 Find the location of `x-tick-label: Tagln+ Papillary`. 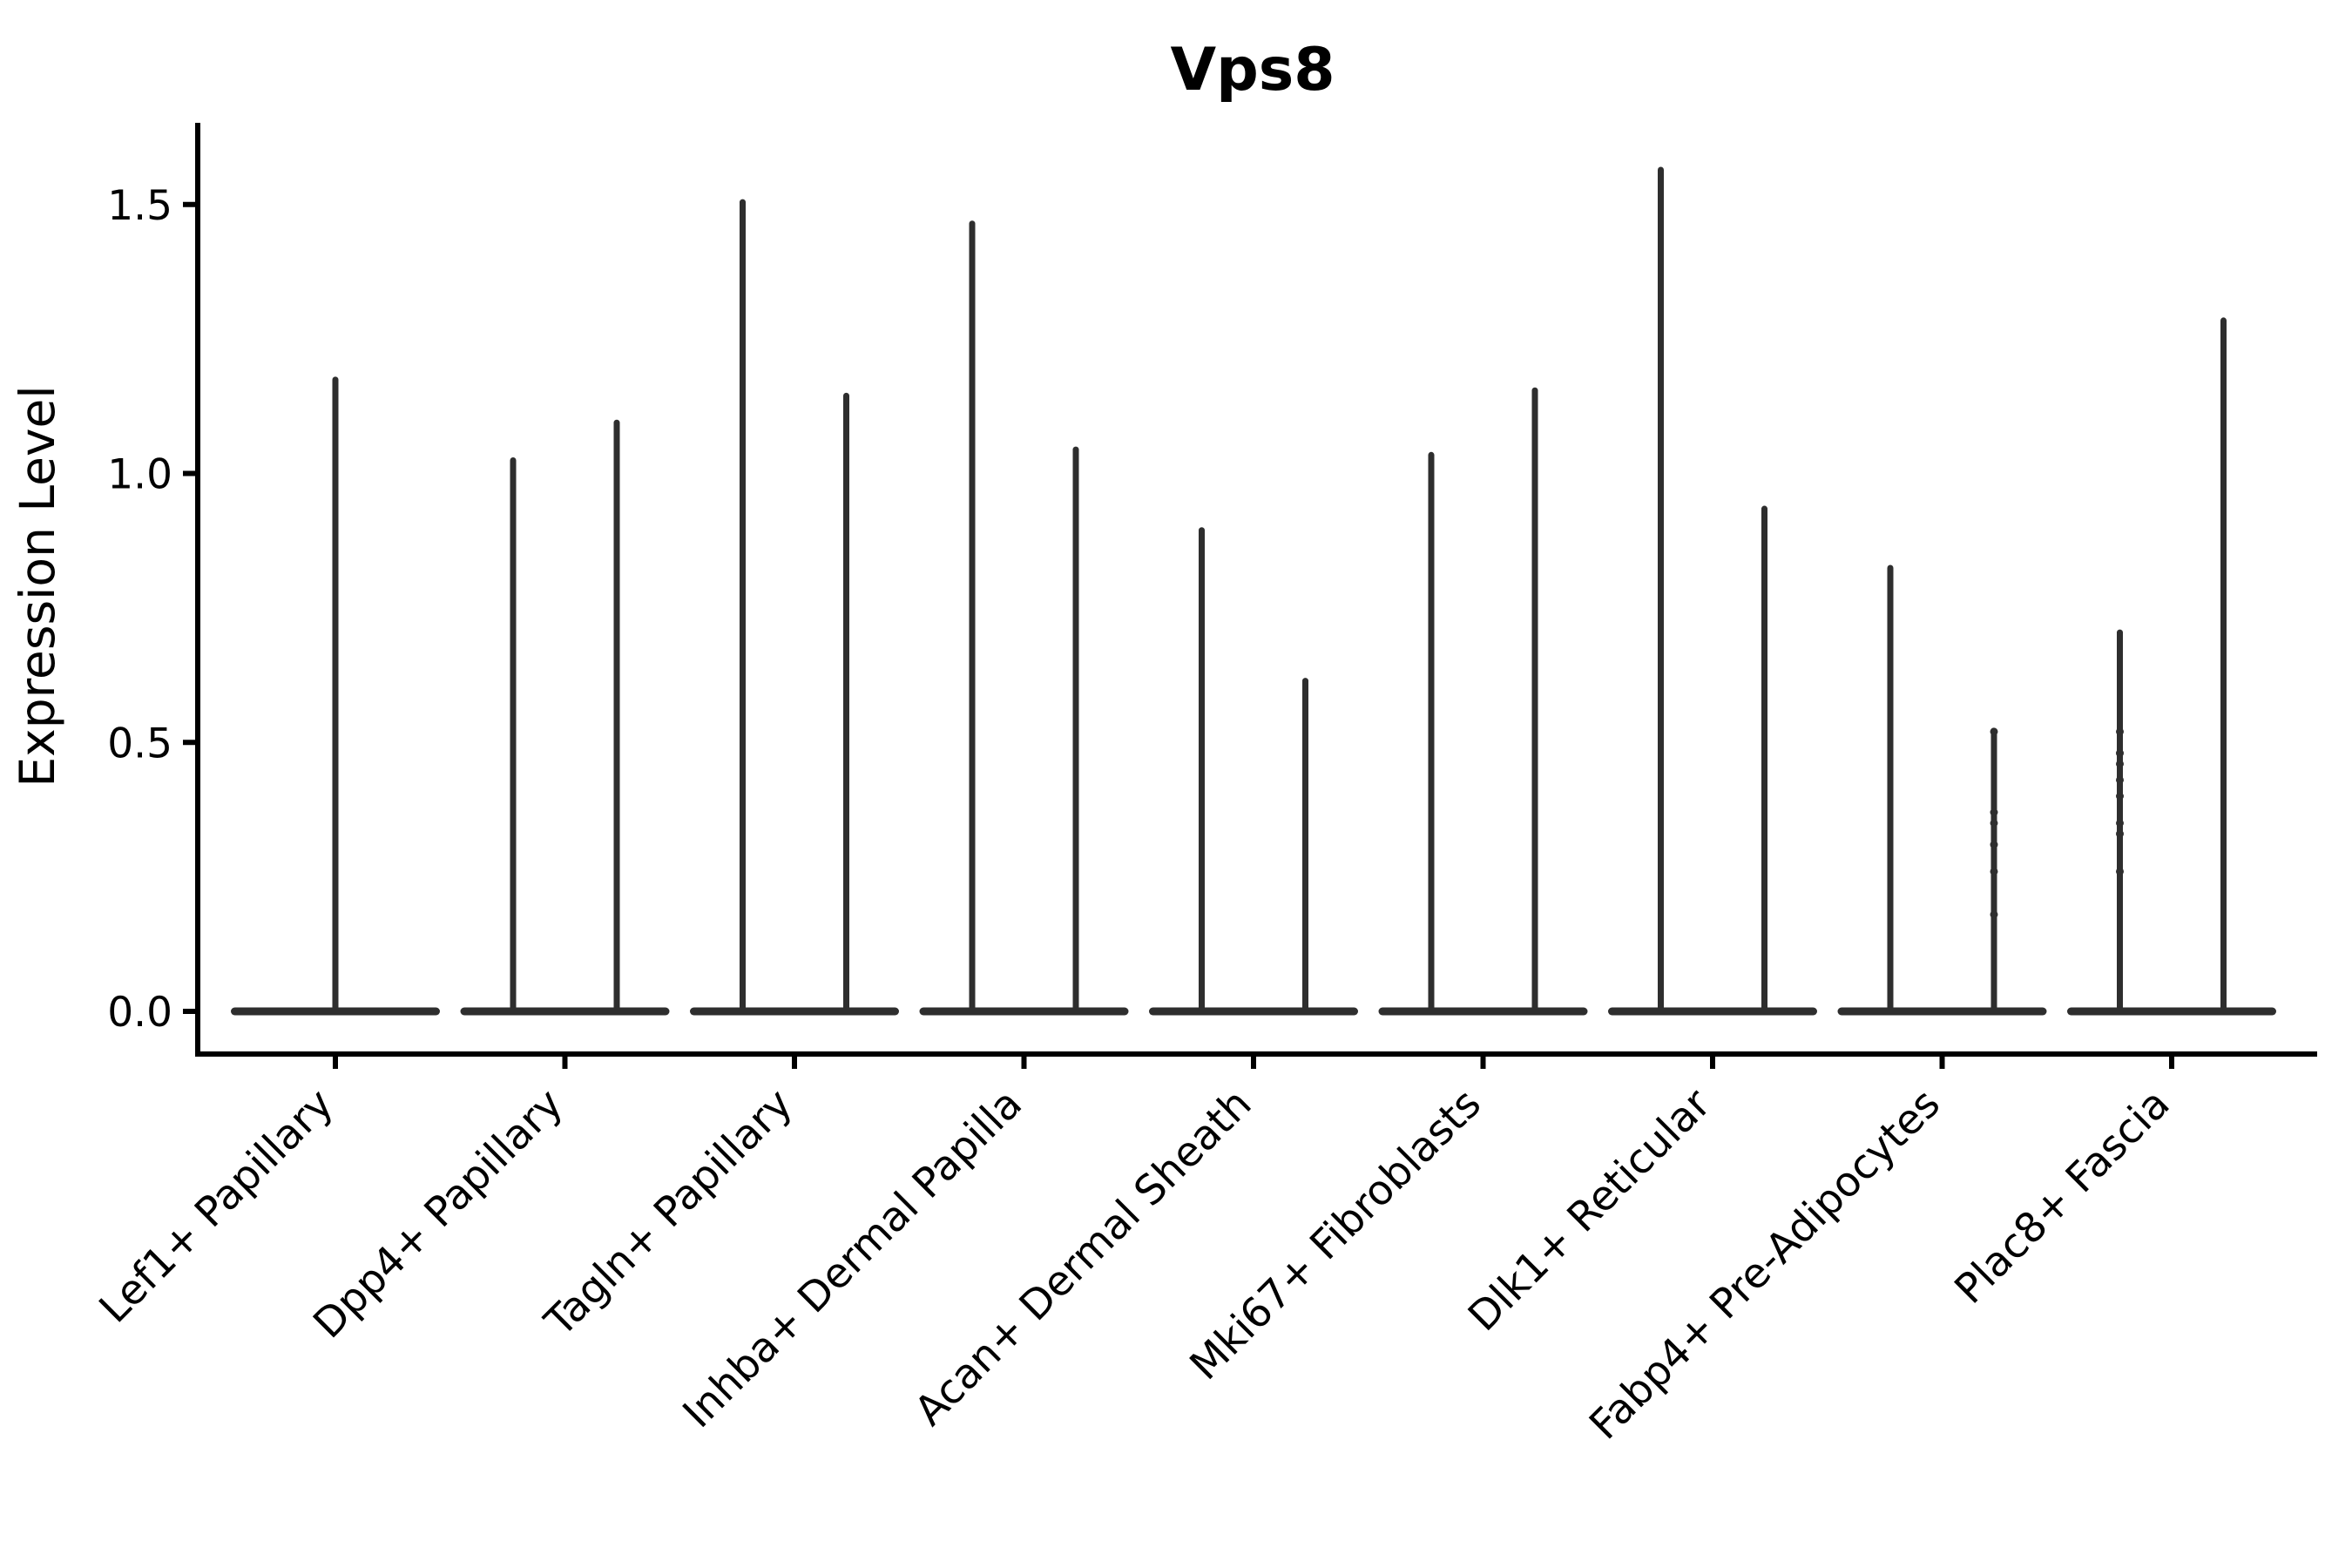

x-tick-label: Tagln+ Papillary is located at coordinates (669, 1213).